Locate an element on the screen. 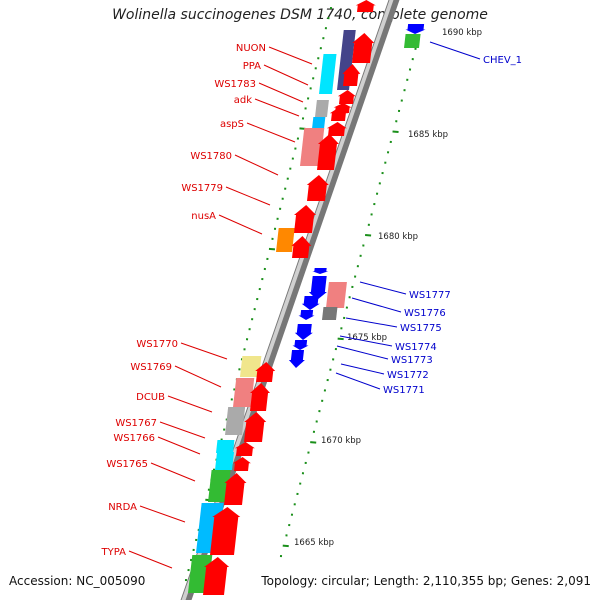  forward-gene-label: DCUB is located at coordinates (150, 397).